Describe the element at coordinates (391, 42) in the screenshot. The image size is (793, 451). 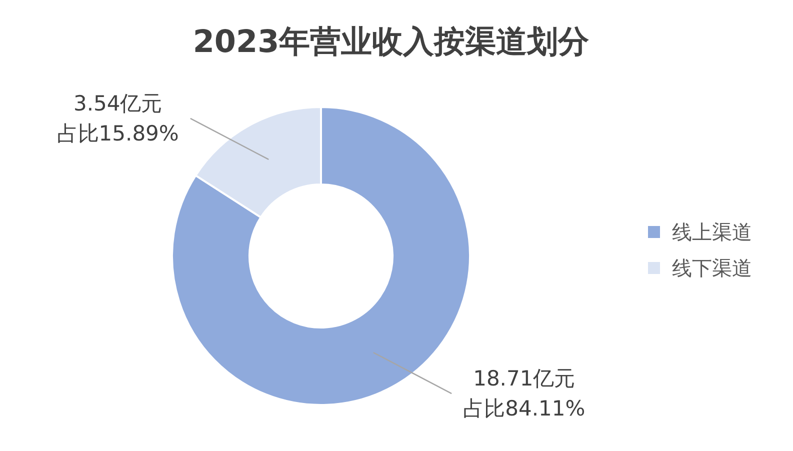
I see `title: 2023年营业收入按渠道划分` at that location.